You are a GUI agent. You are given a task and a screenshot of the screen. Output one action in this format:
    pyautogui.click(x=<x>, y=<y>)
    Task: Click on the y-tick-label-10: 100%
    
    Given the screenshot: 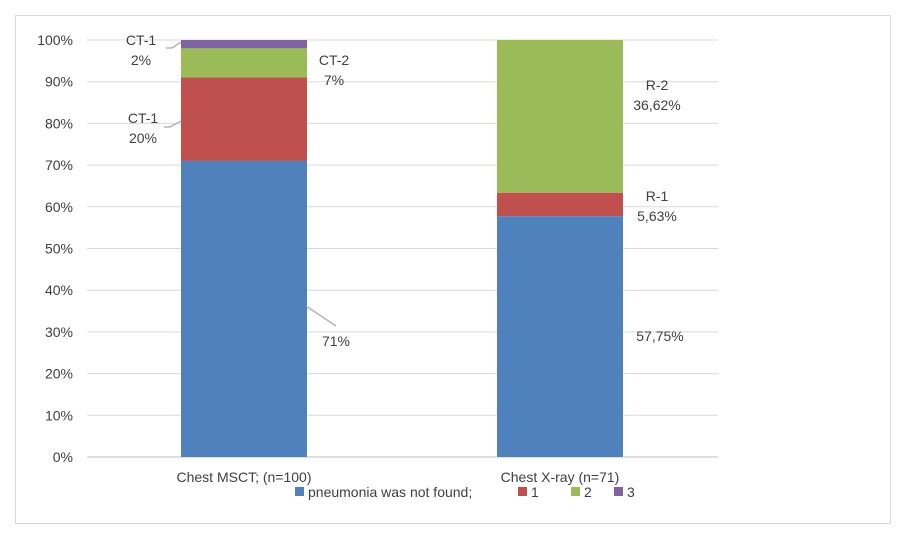 What is the action you would take?
    pyautogui.click(x=55, y=40)
    